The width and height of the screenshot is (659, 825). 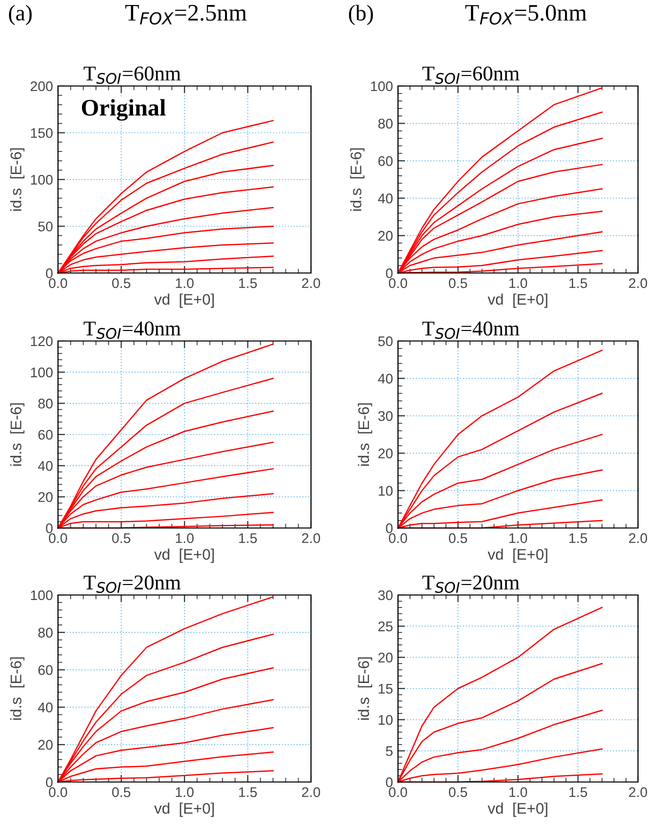 I want to click on annotation: Original, so click(x=124, y=110).